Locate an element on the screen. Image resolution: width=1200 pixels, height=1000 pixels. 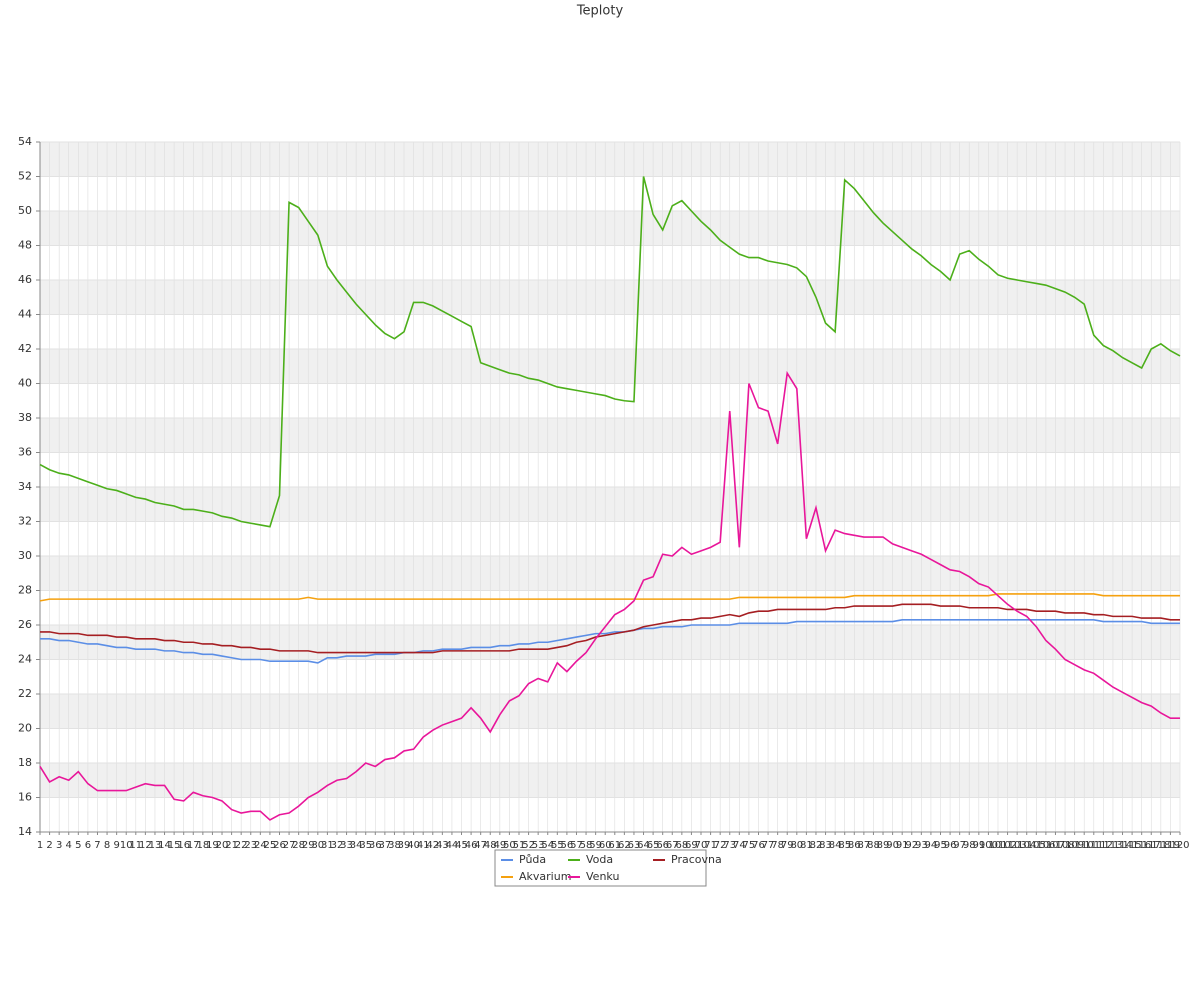
x-tick-label: 68 is located at coordinates (681, 845).